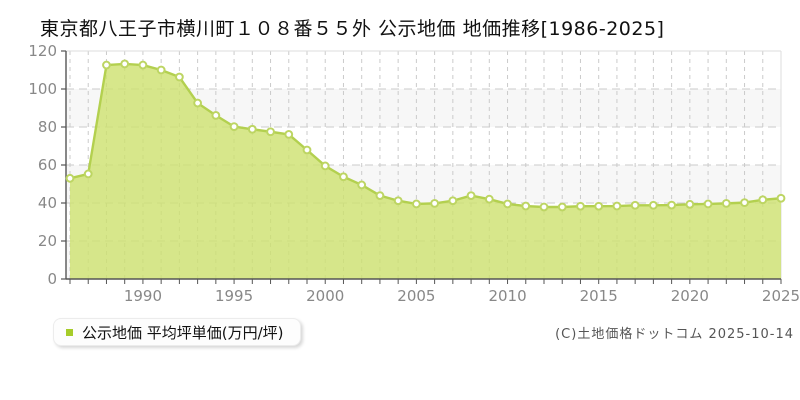 The image size is (800, 400). What do you see at coordinates (143, 296) in the screenshot?
I see `x-tick-label: 1990` at bounding box center [143, 296].